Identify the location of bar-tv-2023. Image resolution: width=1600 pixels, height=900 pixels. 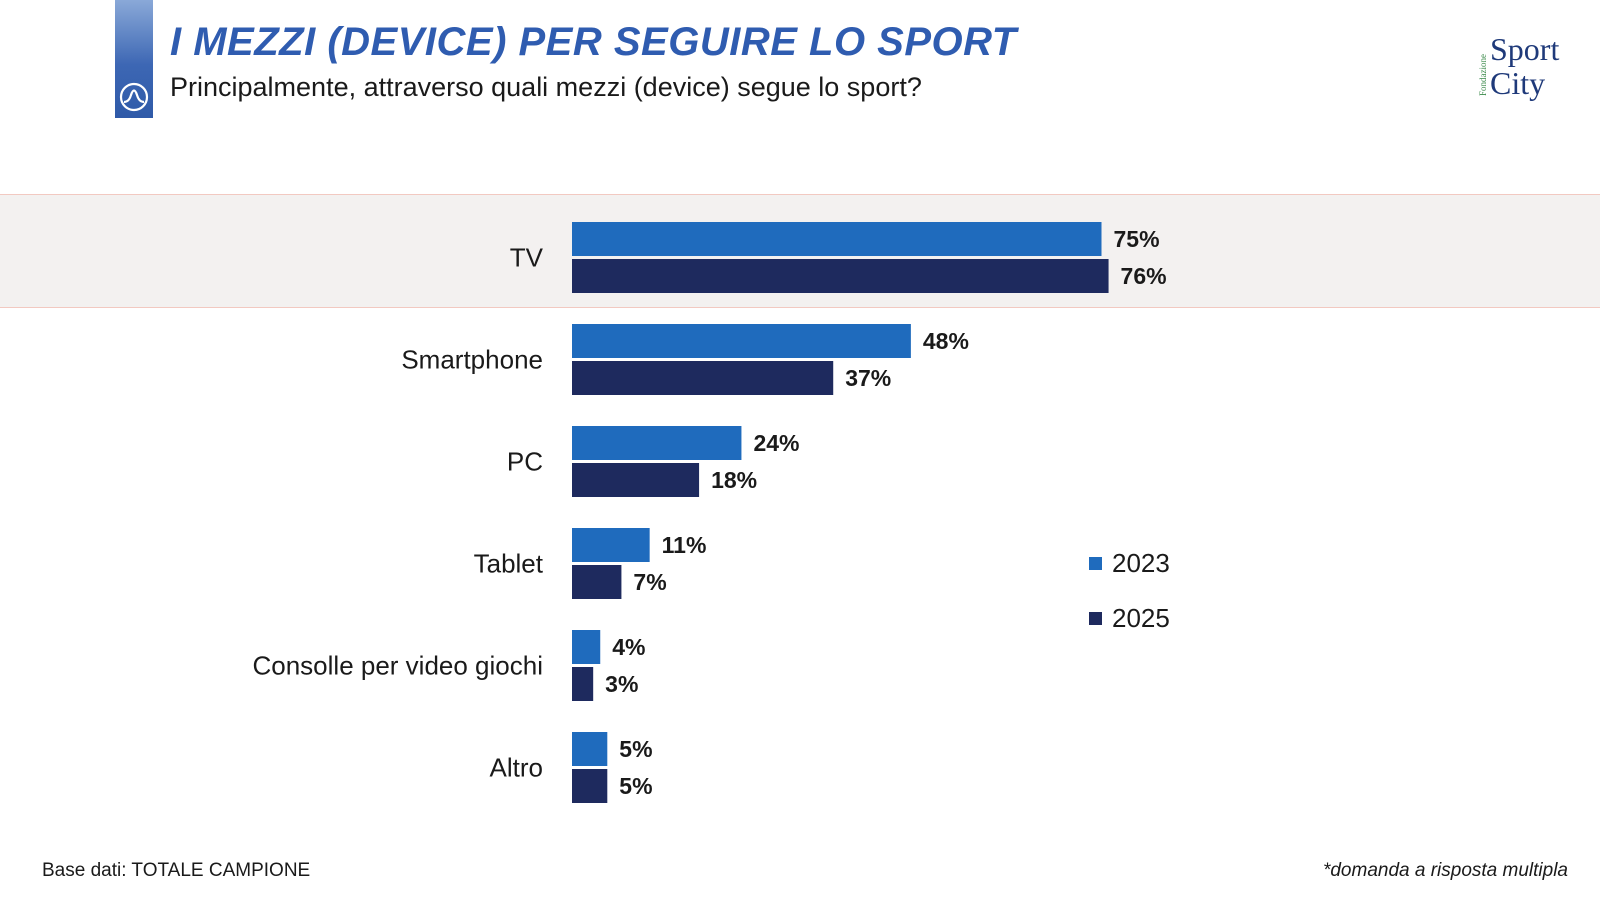
(837, 239).